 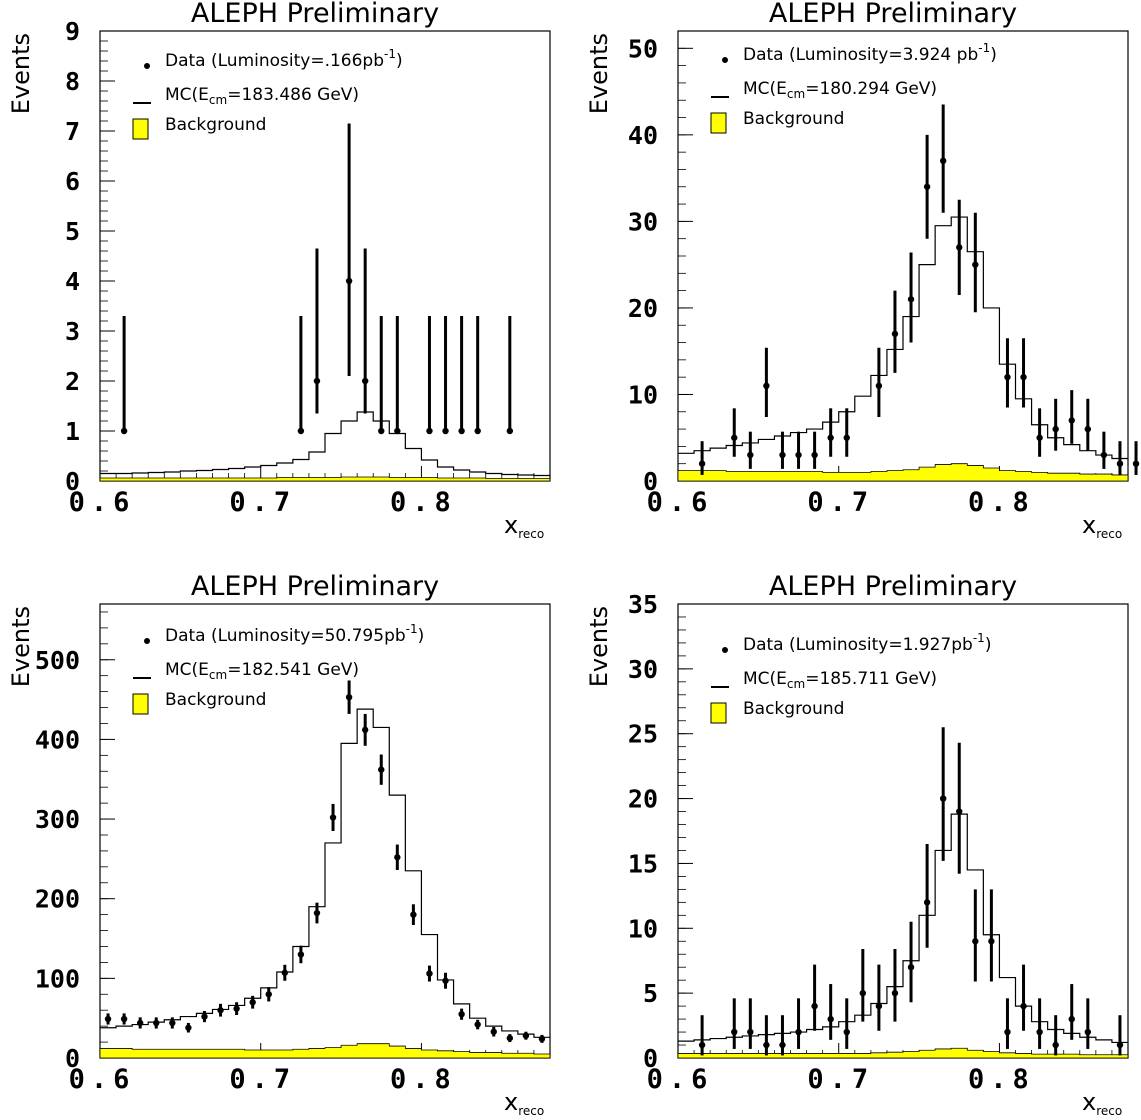 I want to click on y-tick-label: 7, so click(x=72, y=131).